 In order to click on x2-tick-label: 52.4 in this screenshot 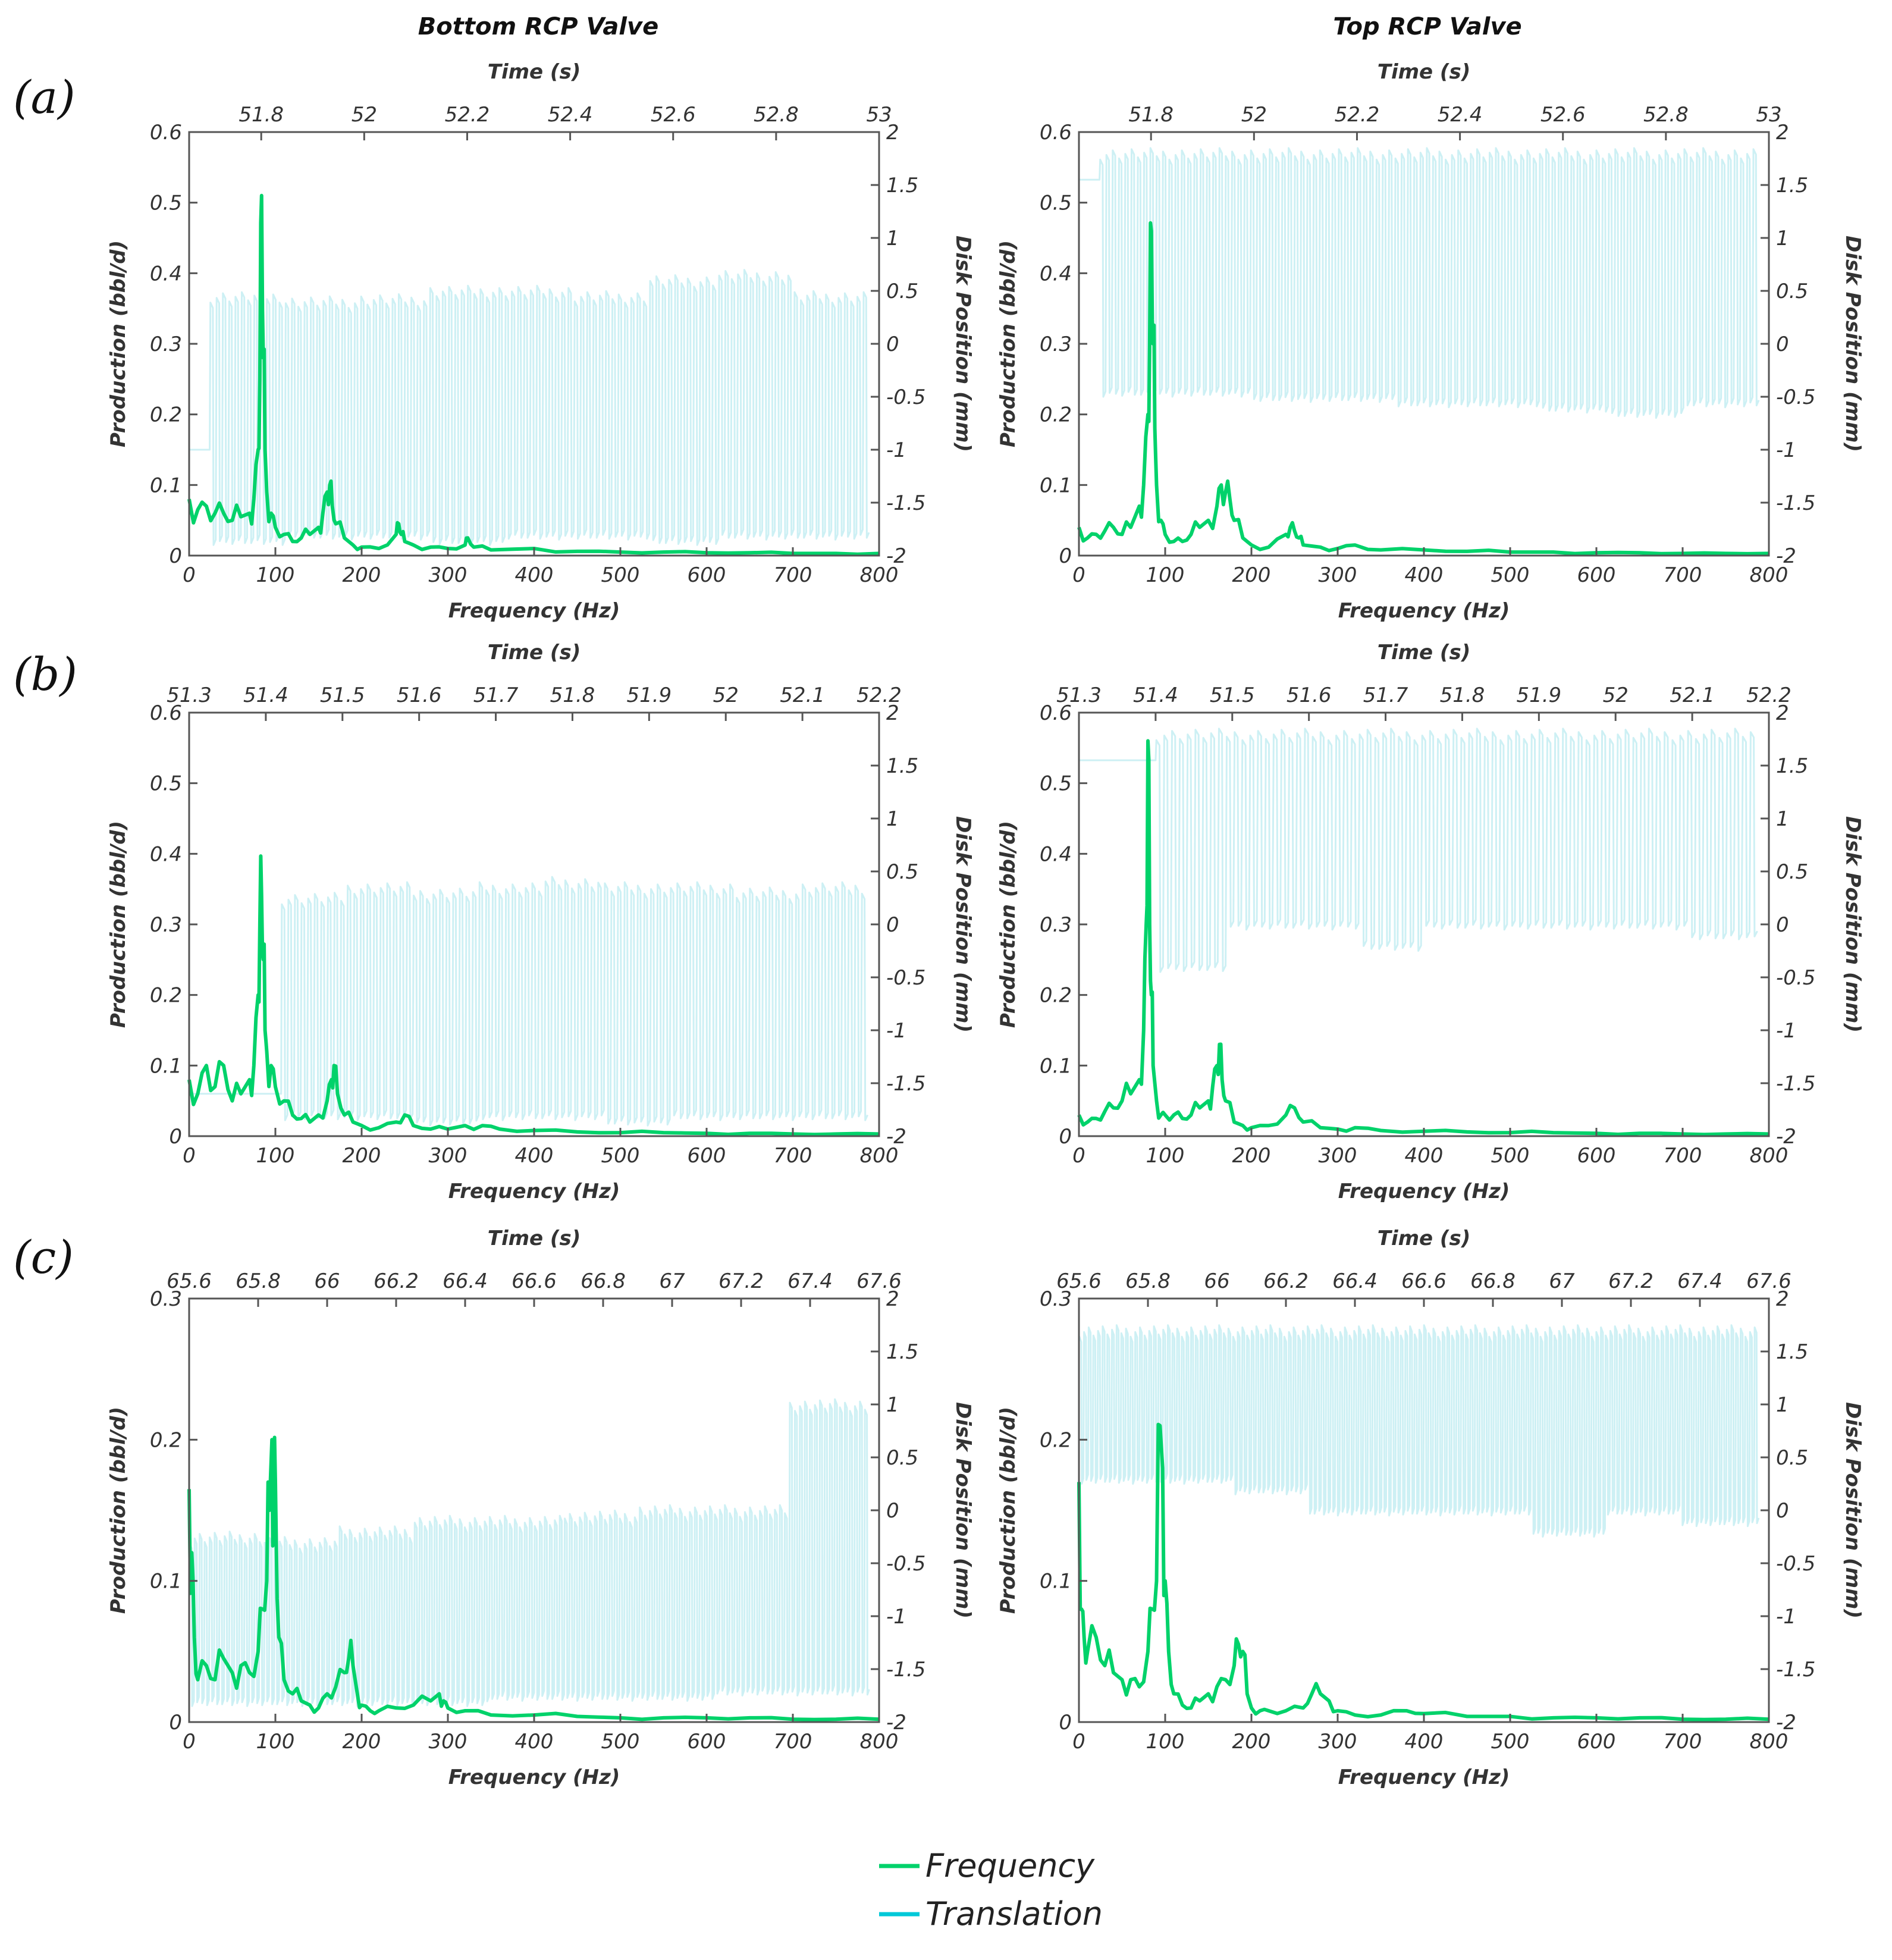, I will do `click(1460, 115)`.